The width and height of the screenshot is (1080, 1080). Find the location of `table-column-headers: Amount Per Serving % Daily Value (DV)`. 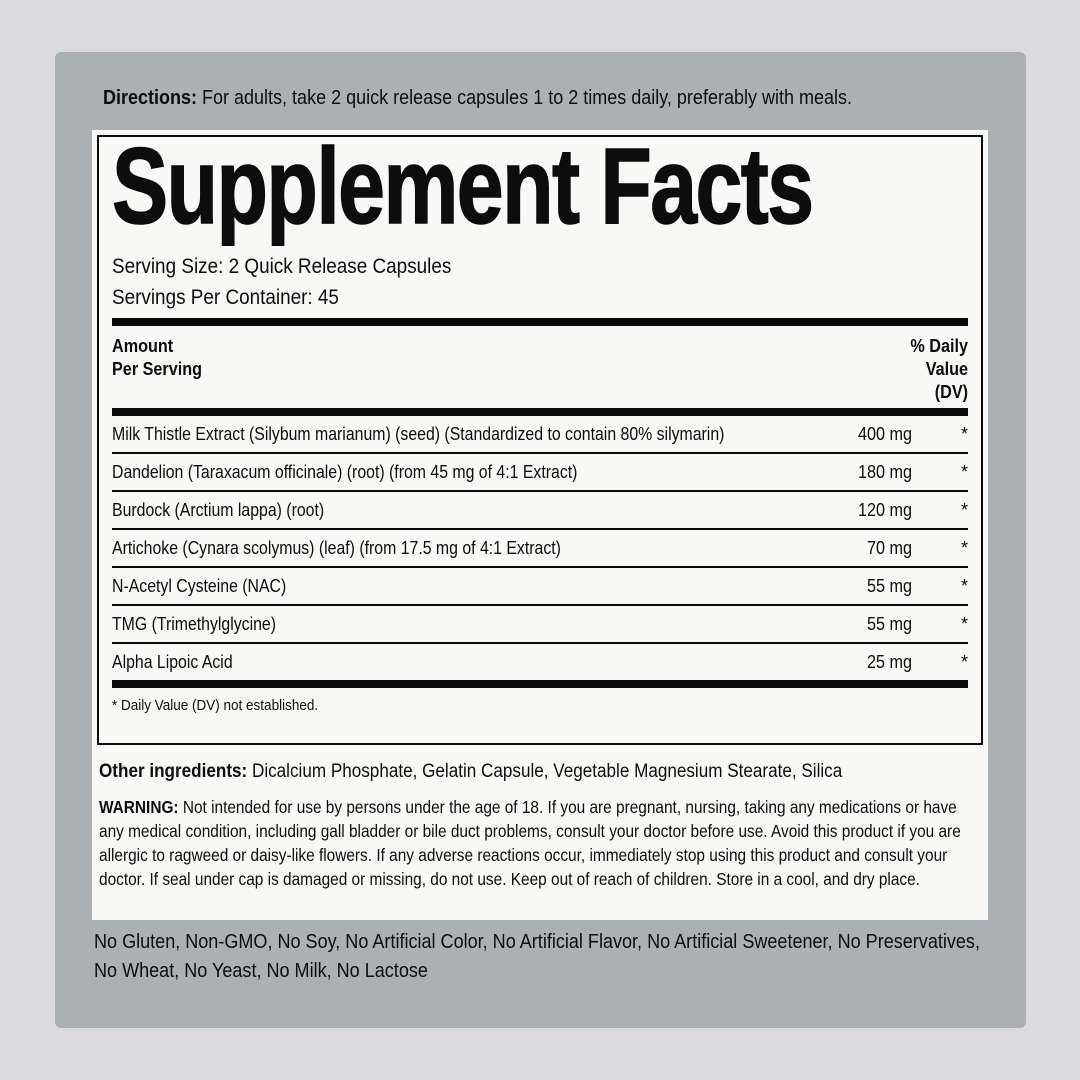

table-column-headers: Amount Per Serving % Daily Value (DV) is located at coordinates (540, 367).